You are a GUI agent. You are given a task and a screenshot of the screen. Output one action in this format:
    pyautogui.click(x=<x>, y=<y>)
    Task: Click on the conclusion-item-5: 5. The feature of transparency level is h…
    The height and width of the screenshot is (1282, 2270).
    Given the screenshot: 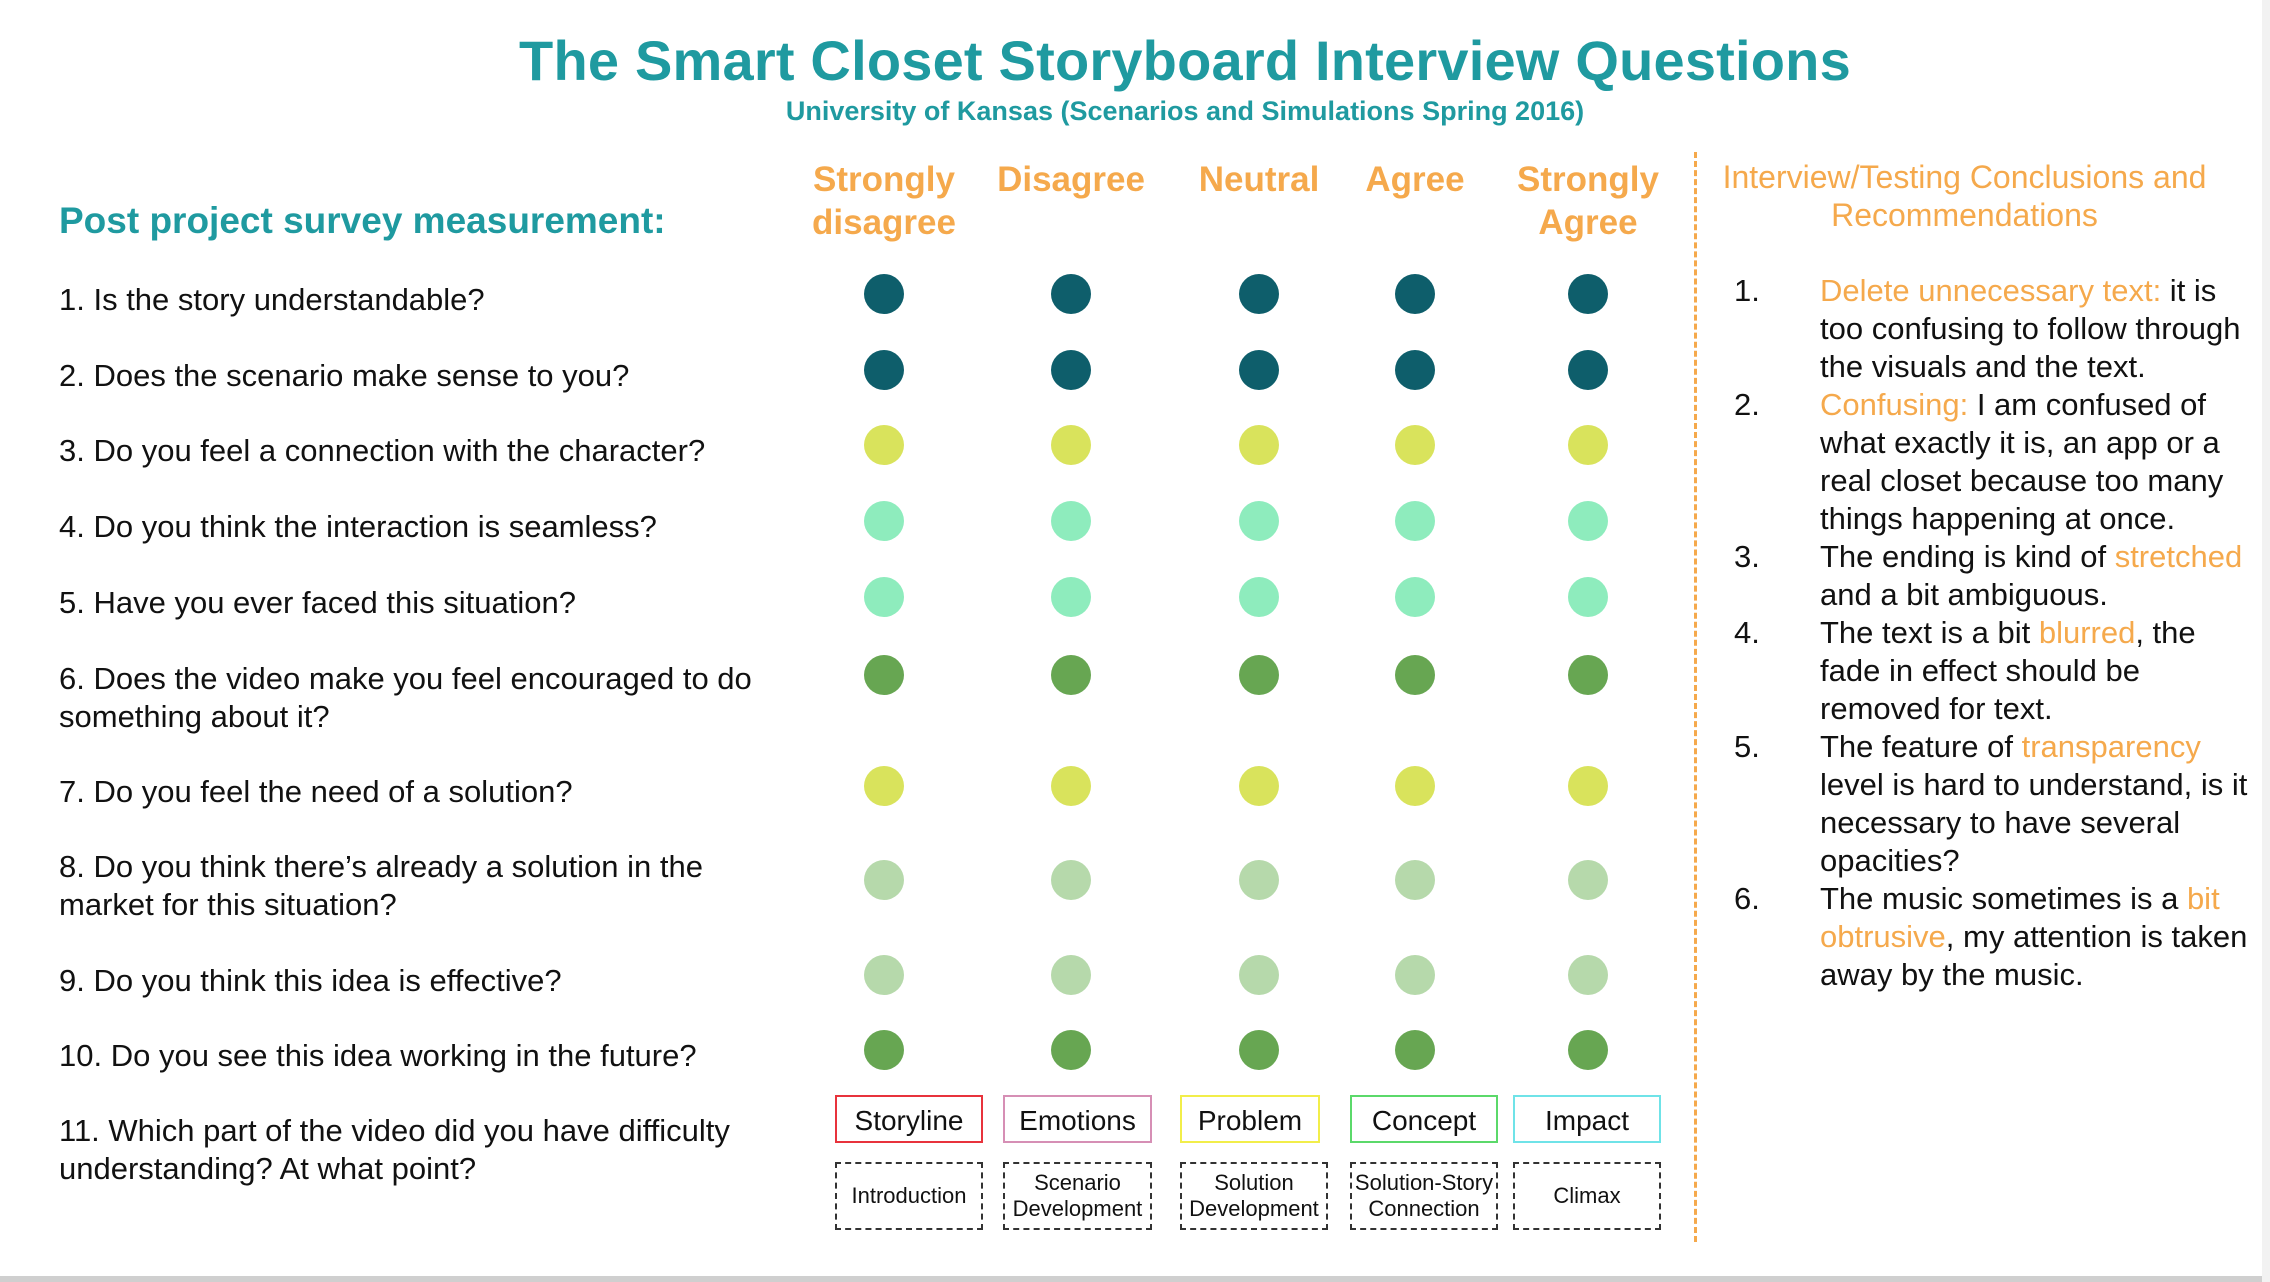 What is the action you would take?
    pyautogui.click(x=1994, y=804)
    